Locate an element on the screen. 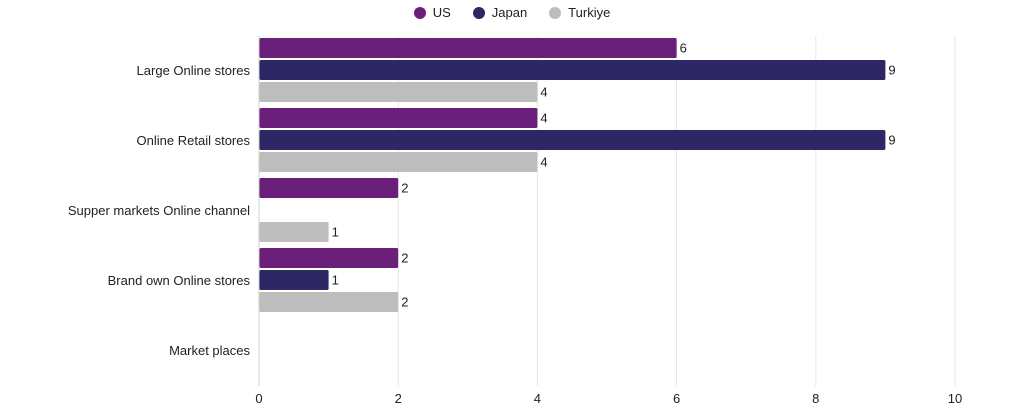 The height and width of the screenshot is (416, 1024). legend-swatch-japan is located at coordinates (478, 12).